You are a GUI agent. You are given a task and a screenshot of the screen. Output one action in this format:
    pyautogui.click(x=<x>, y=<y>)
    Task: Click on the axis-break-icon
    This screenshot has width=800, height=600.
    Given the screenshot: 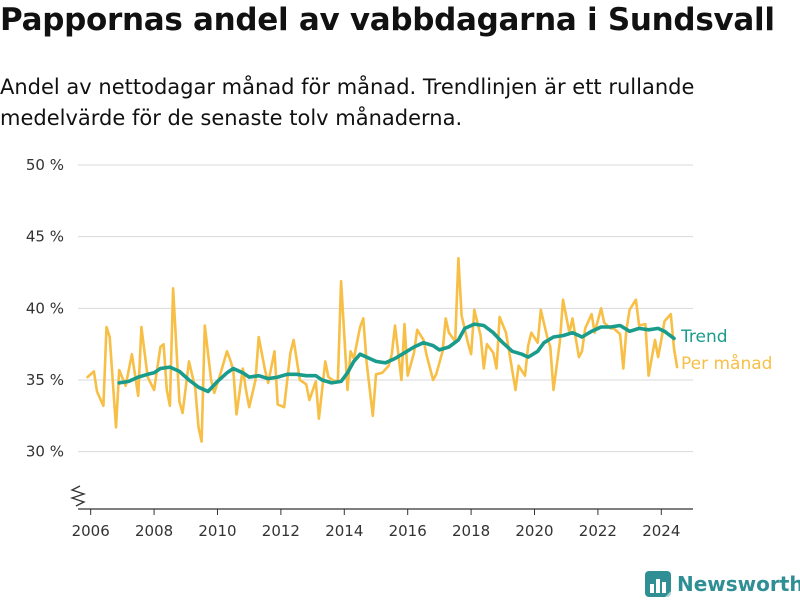 What is the action you would take?
    pyautogui.click(x=78, y=496)
    